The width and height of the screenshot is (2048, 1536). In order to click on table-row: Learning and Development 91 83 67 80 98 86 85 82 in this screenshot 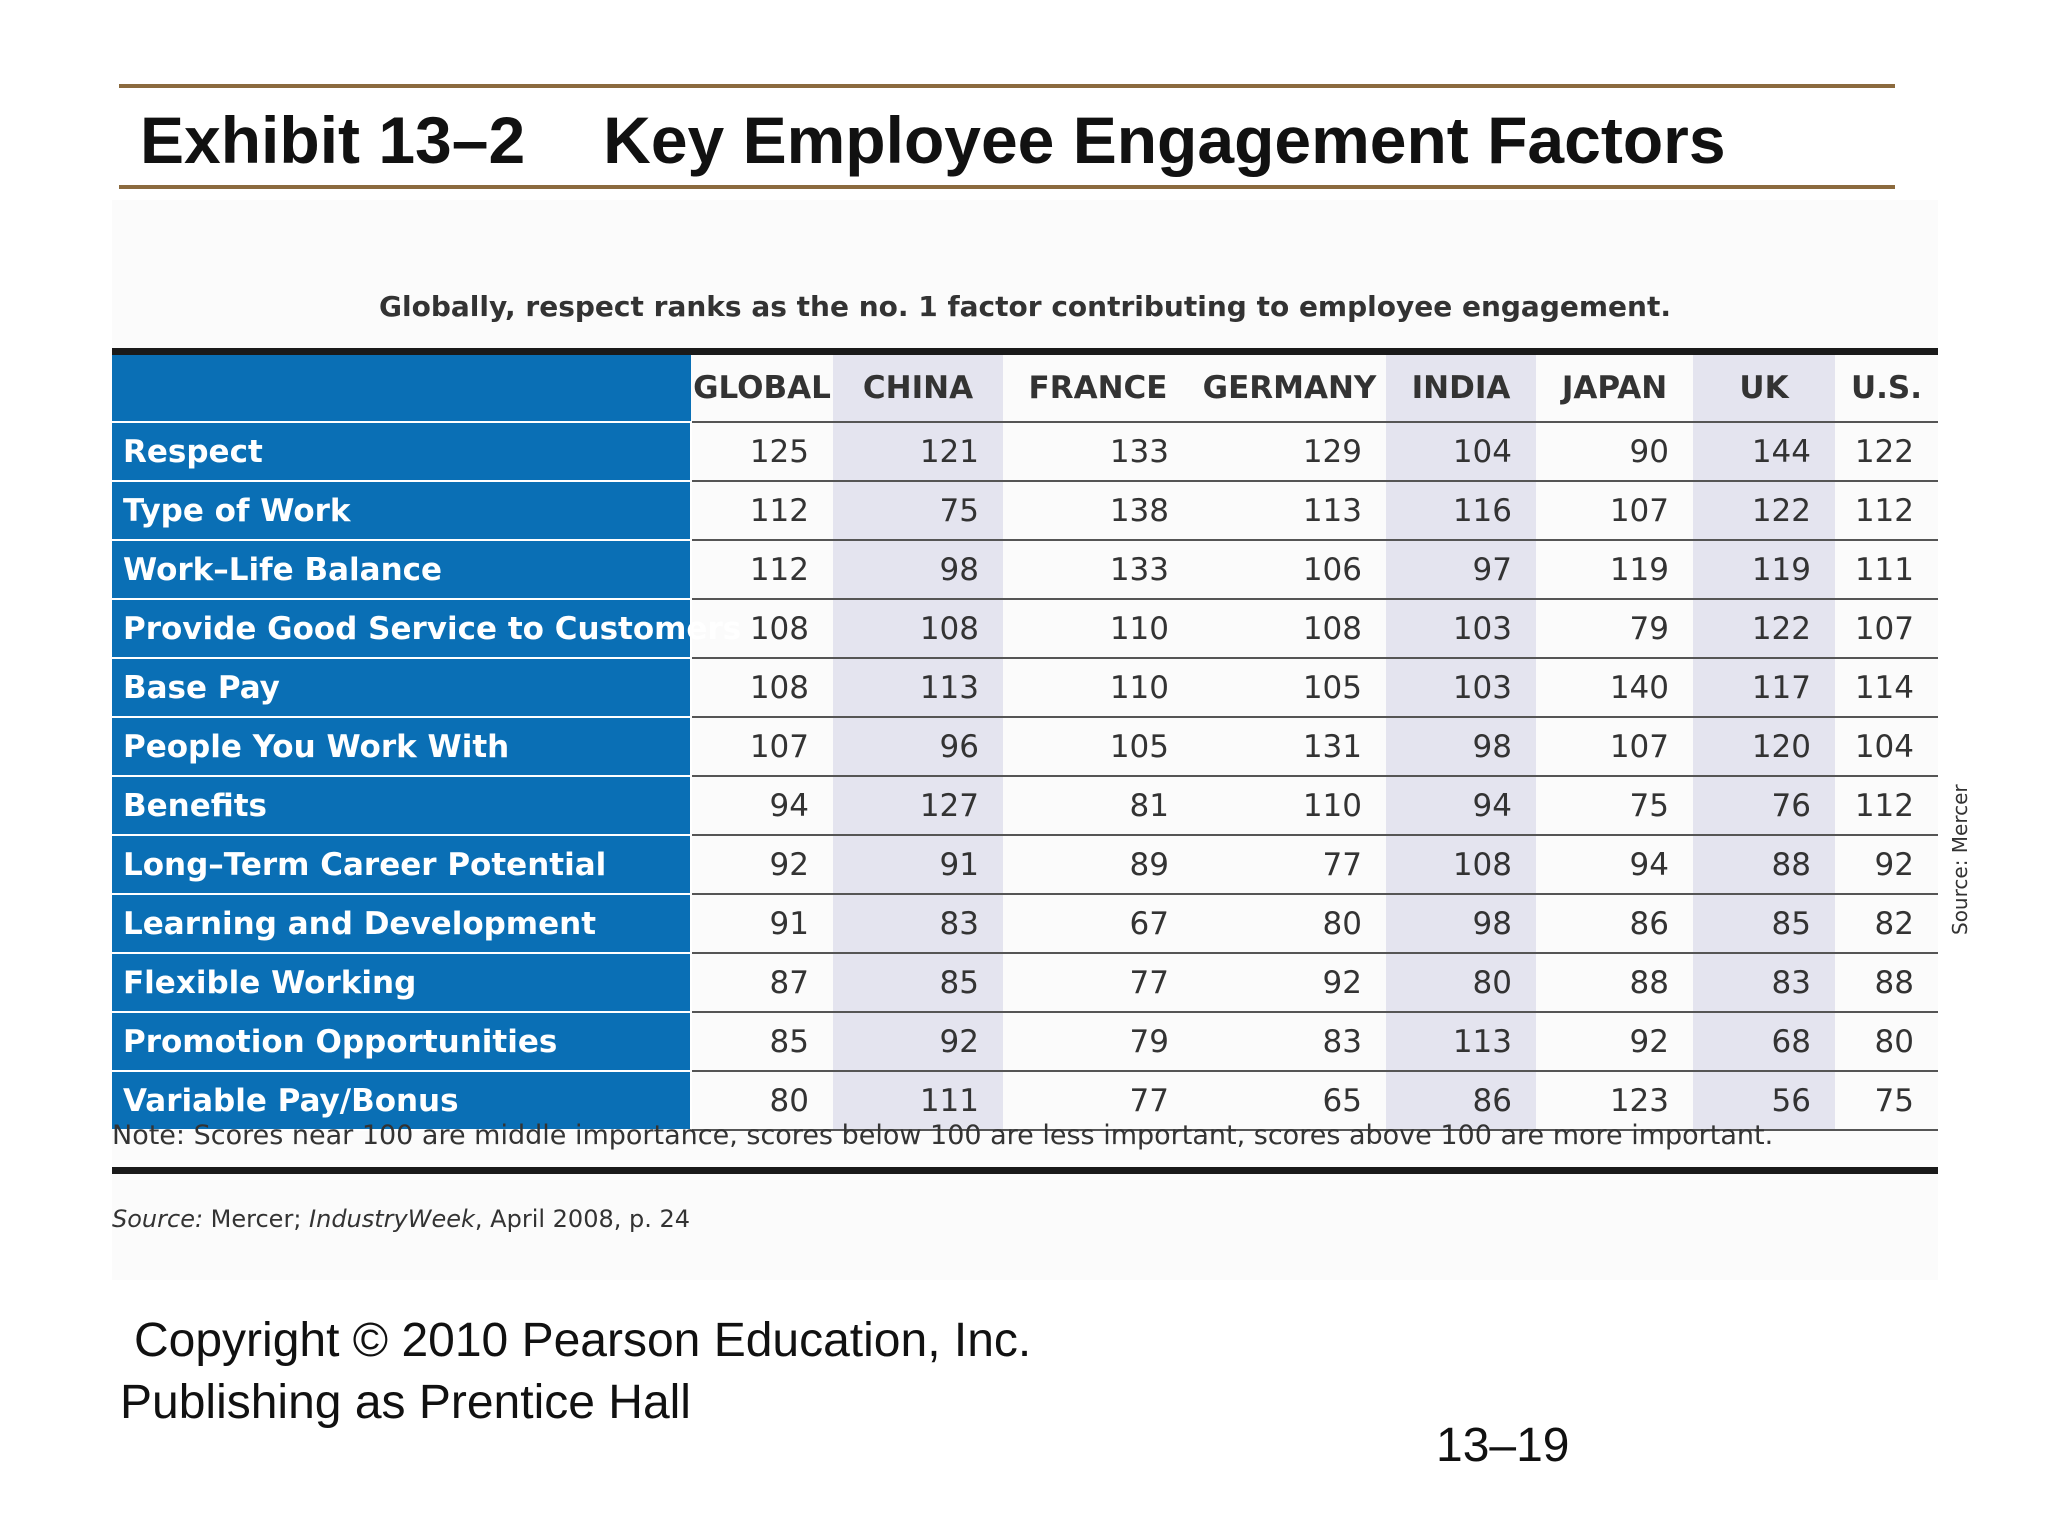, I will do `click(1025, 924)`.